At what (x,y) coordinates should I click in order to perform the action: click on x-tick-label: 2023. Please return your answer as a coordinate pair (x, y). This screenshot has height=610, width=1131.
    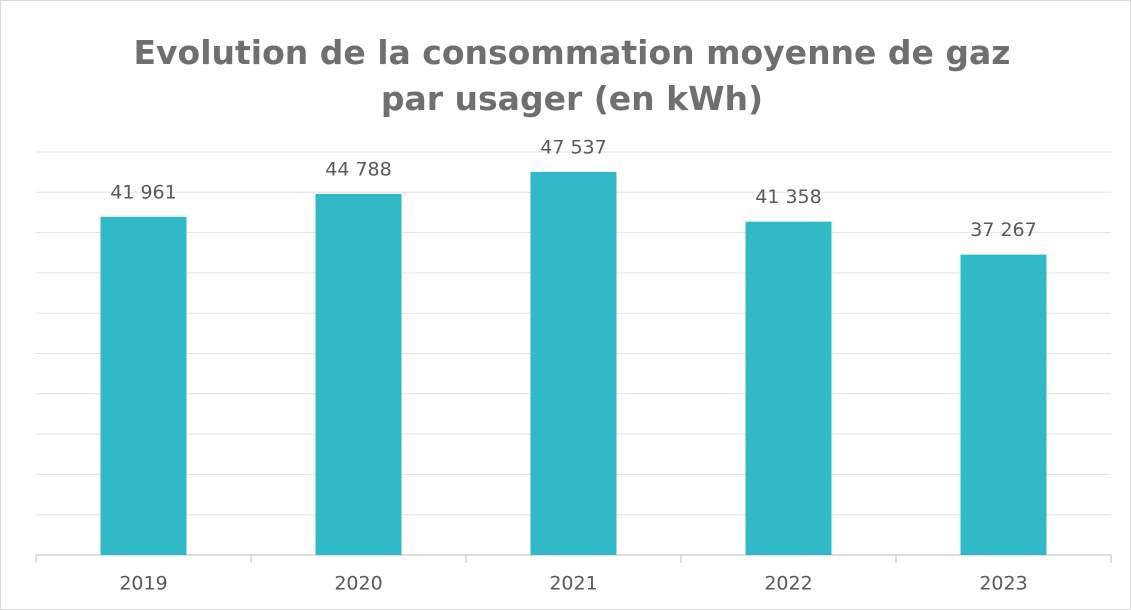
    Looking at the image, I should click on (1003, 584).